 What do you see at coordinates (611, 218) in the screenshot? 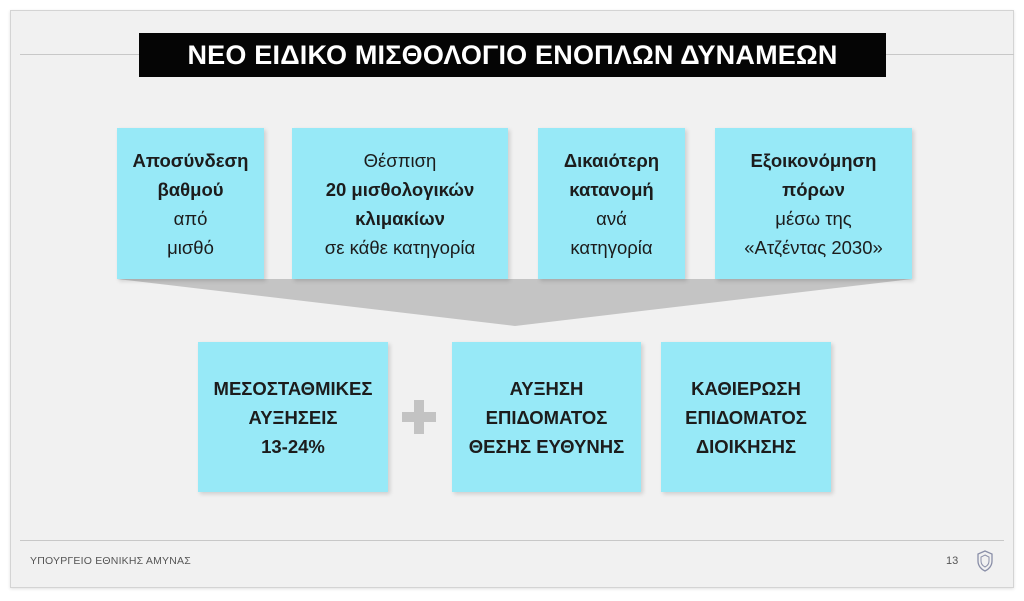
I see `box-line: ανά` at bounding box center [611, 218].